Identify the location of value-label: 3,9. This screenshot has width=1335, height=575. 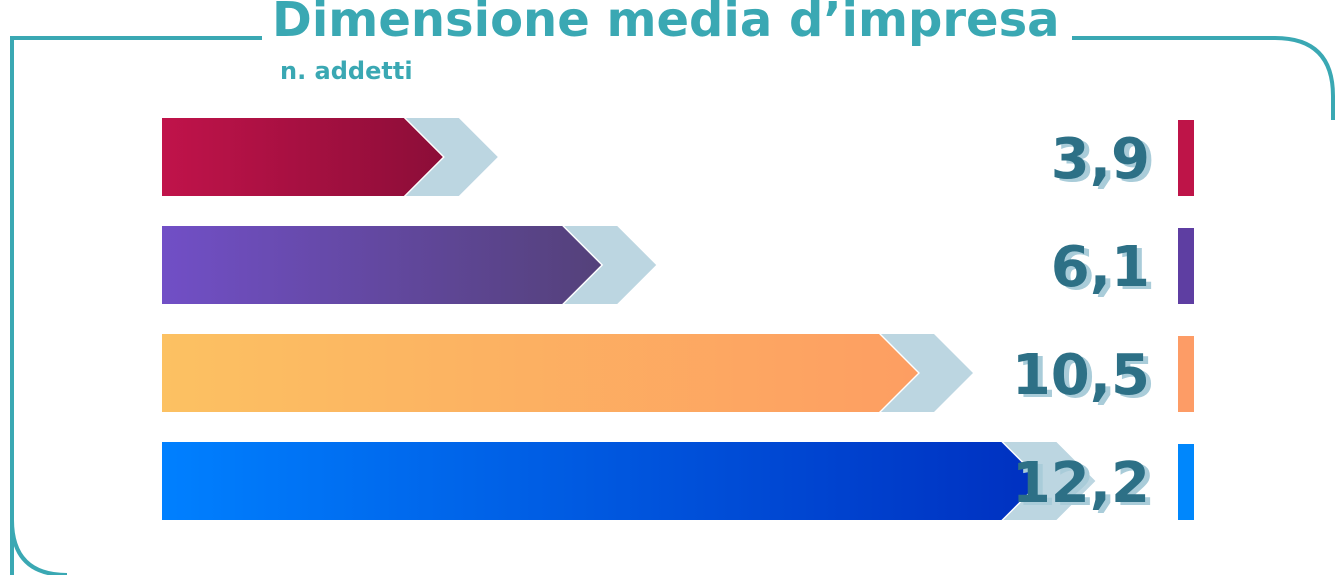
(1100, 159).